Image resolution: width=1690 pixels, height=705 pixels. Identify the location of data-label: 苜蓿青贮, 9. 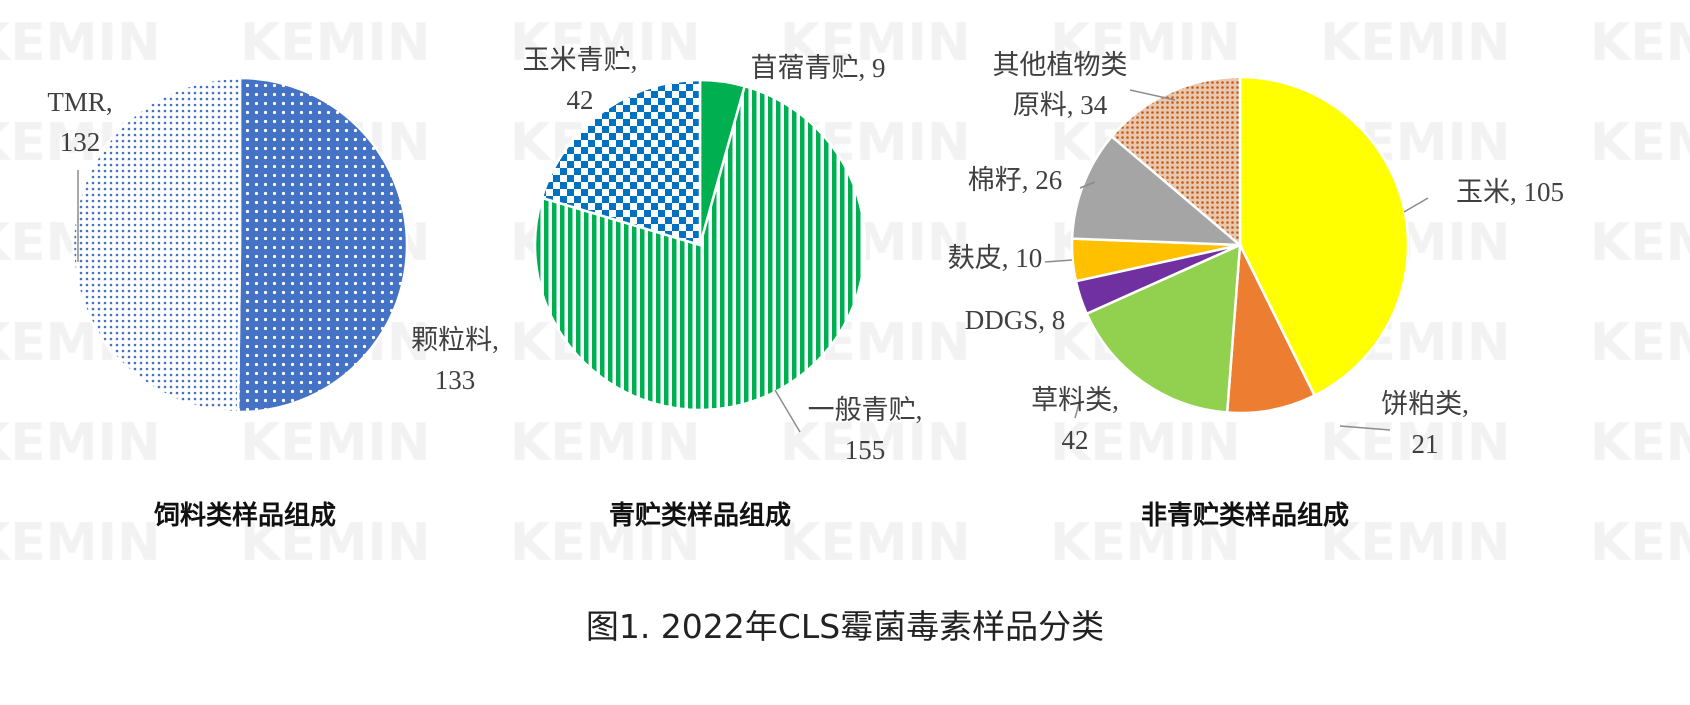
(818, 68).